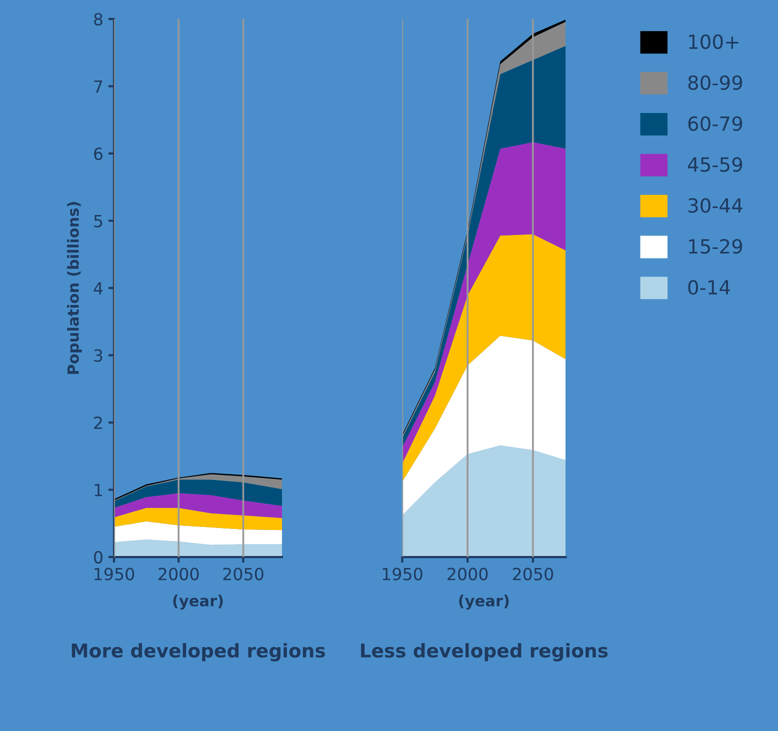  Describe the element at coordinates (98, 19) in the screenshot. I see `y-tick-label: 8` at that location.